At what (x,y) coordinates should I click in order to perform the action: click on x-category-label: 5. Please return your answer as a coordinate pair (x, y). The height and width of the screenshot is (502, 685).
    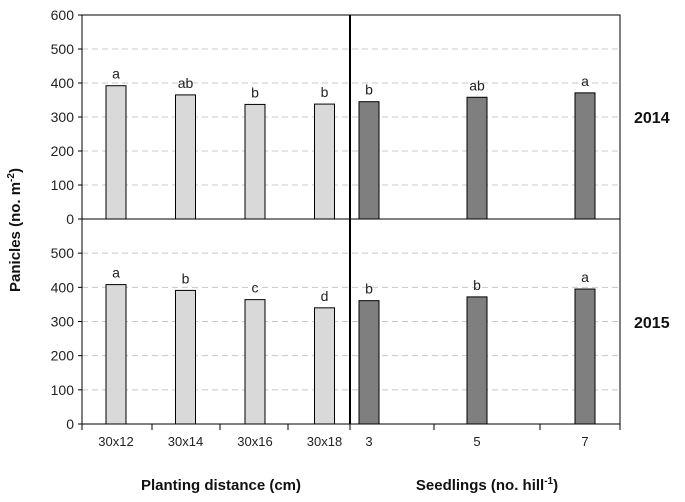
    Looking at the image, I should click on (476, 441).